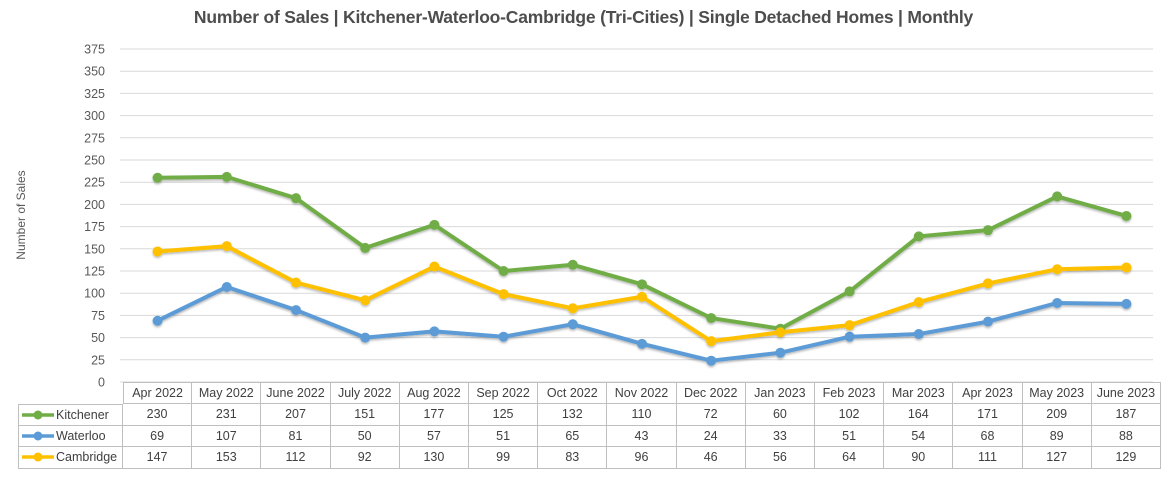 This screenshot has width=1167, height=477. Describe the element at coordinates (94, 116) in the screenshot. I see `y-tick-label: 300` at that location.